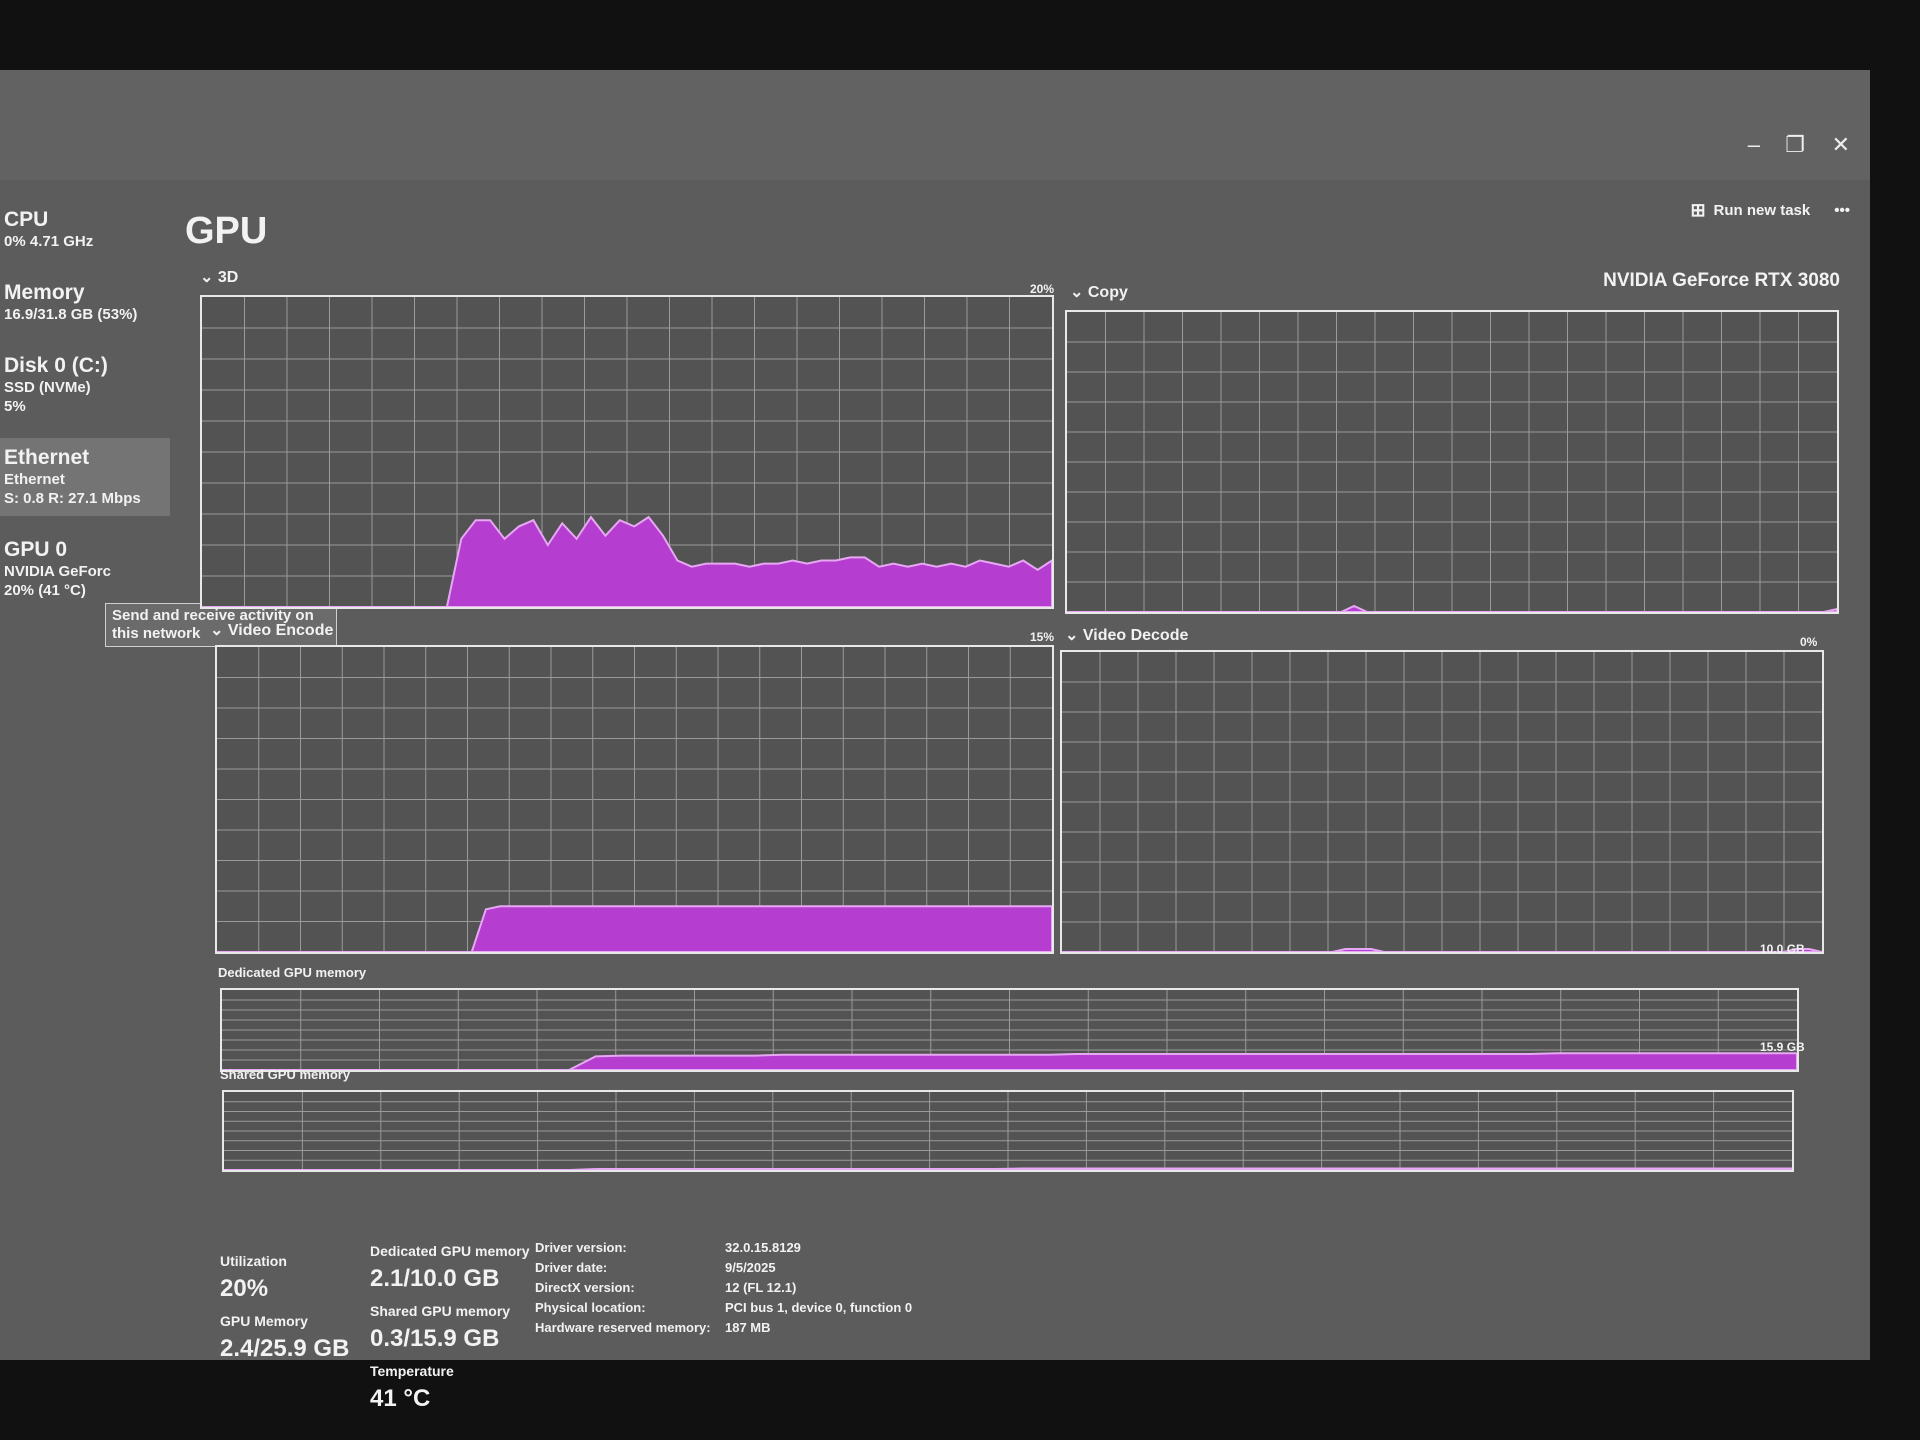 This screenshot has width=1920, height=1440. What do you see at coordinates (1782, 1047) in the screenshot?
I see `chart-max-label: 15.9 GB` at bounding box center [1782, 1047].